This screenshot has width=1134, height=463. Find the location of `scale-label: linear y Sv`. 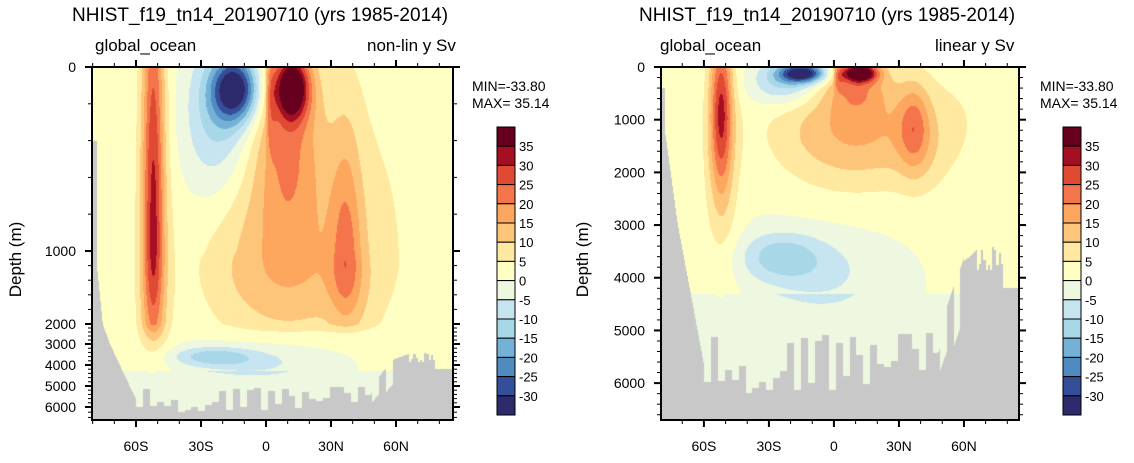

scale-label: linear y Sv is located at coordinates (975, 45).